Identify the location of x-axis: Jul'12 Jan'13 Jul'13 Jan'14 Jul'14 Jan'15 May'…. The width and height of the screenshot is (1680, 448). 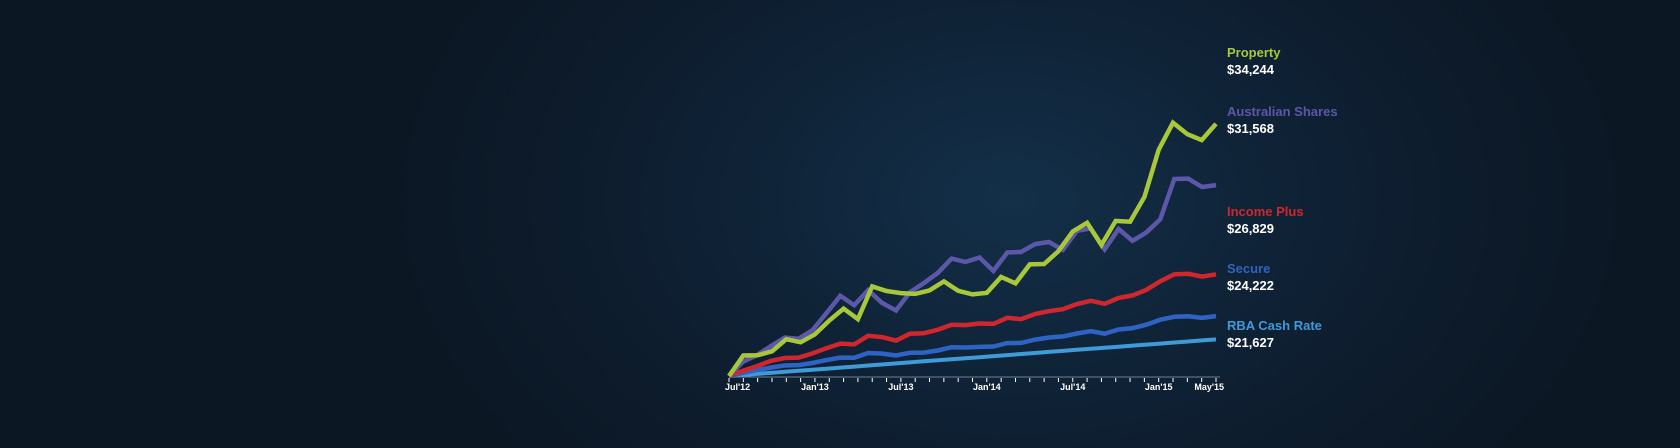
(974, 384).